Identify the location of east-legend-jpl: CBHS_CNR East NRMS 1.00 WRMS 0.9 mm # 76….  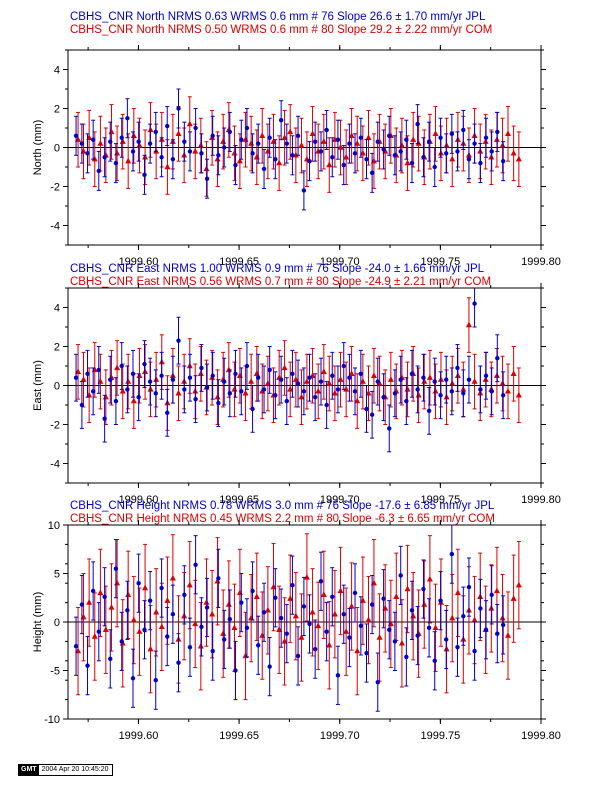
(277, 269).